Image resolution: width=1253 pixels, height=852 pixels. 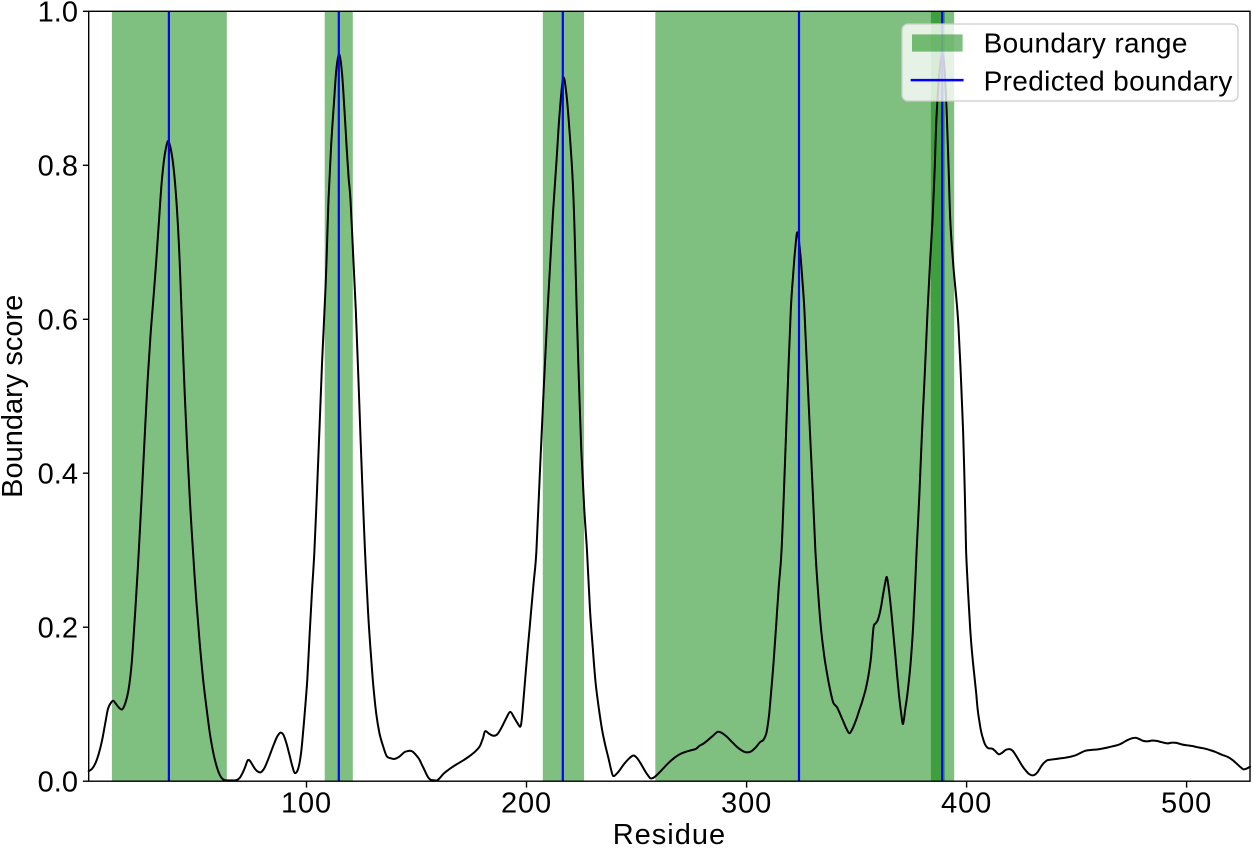 What do you see at coordinates (1108, 81) in the screenshot?
I see `svg-text: Predicted boundary` at bounding box center [1108, 81].